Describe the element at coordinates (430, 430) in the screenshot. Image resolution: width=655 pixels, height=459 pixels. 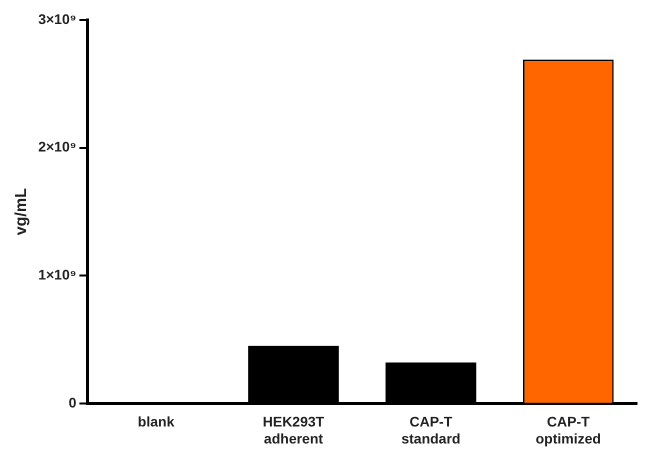
I see `x-tick-label: CAP-T standard` at that location.